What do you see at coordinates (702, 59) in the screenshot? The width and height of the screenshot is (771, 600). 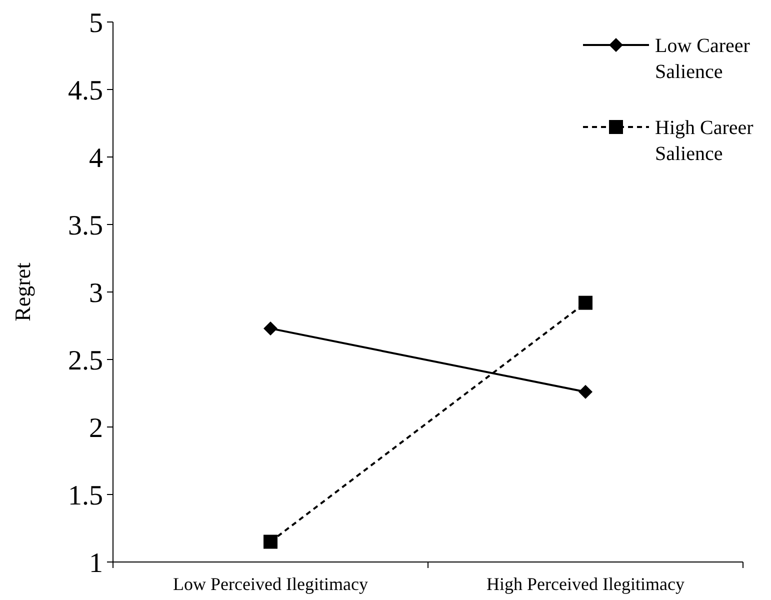 I see `legend-label: Low Career Salience` at bounding box center [702, 59].